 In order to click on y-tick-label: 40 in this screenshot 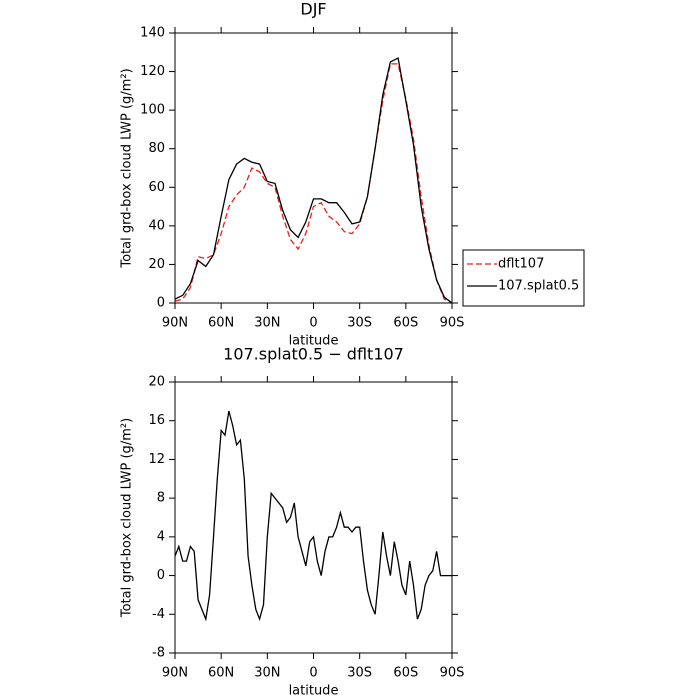, I will do `click(156, 225)`.